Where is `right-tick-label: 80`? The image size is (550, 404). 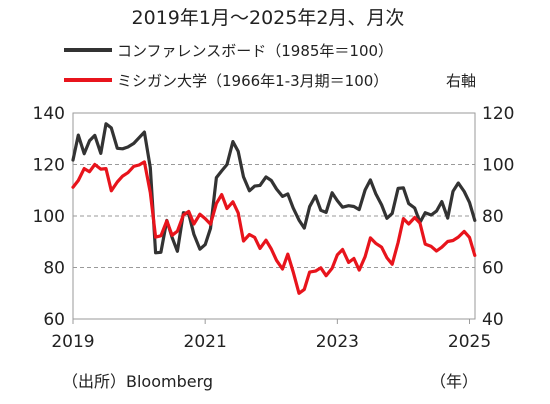 right-tick-label: 80 is located at coordinates (493, 217).